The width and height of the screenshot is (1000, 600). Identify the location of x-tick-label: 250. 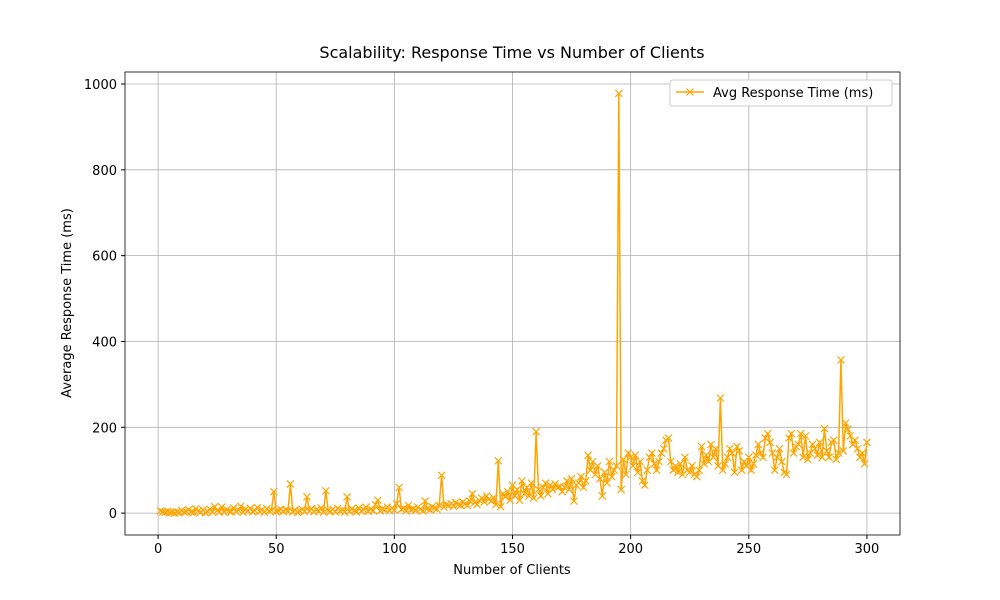
(748, 549).